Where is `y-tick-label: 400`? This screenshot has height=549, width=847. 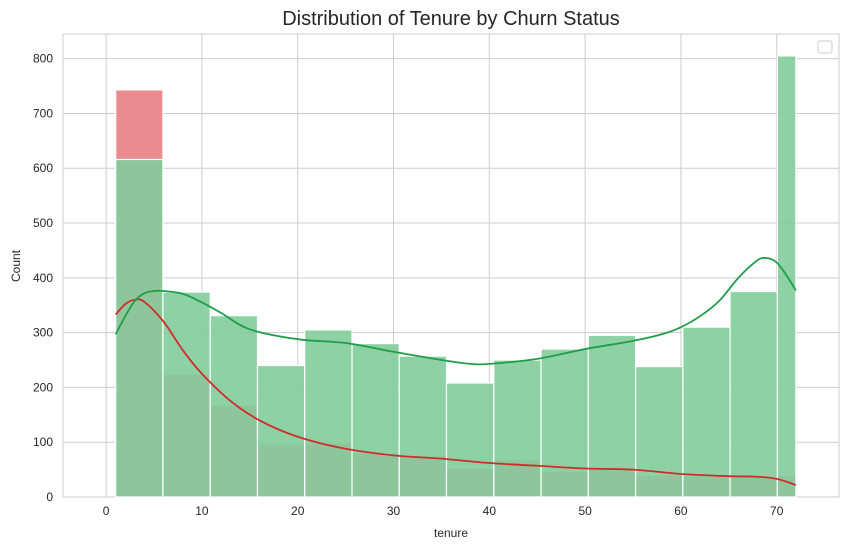
y-tick-label: 400 is located at coordinates (43, 278).